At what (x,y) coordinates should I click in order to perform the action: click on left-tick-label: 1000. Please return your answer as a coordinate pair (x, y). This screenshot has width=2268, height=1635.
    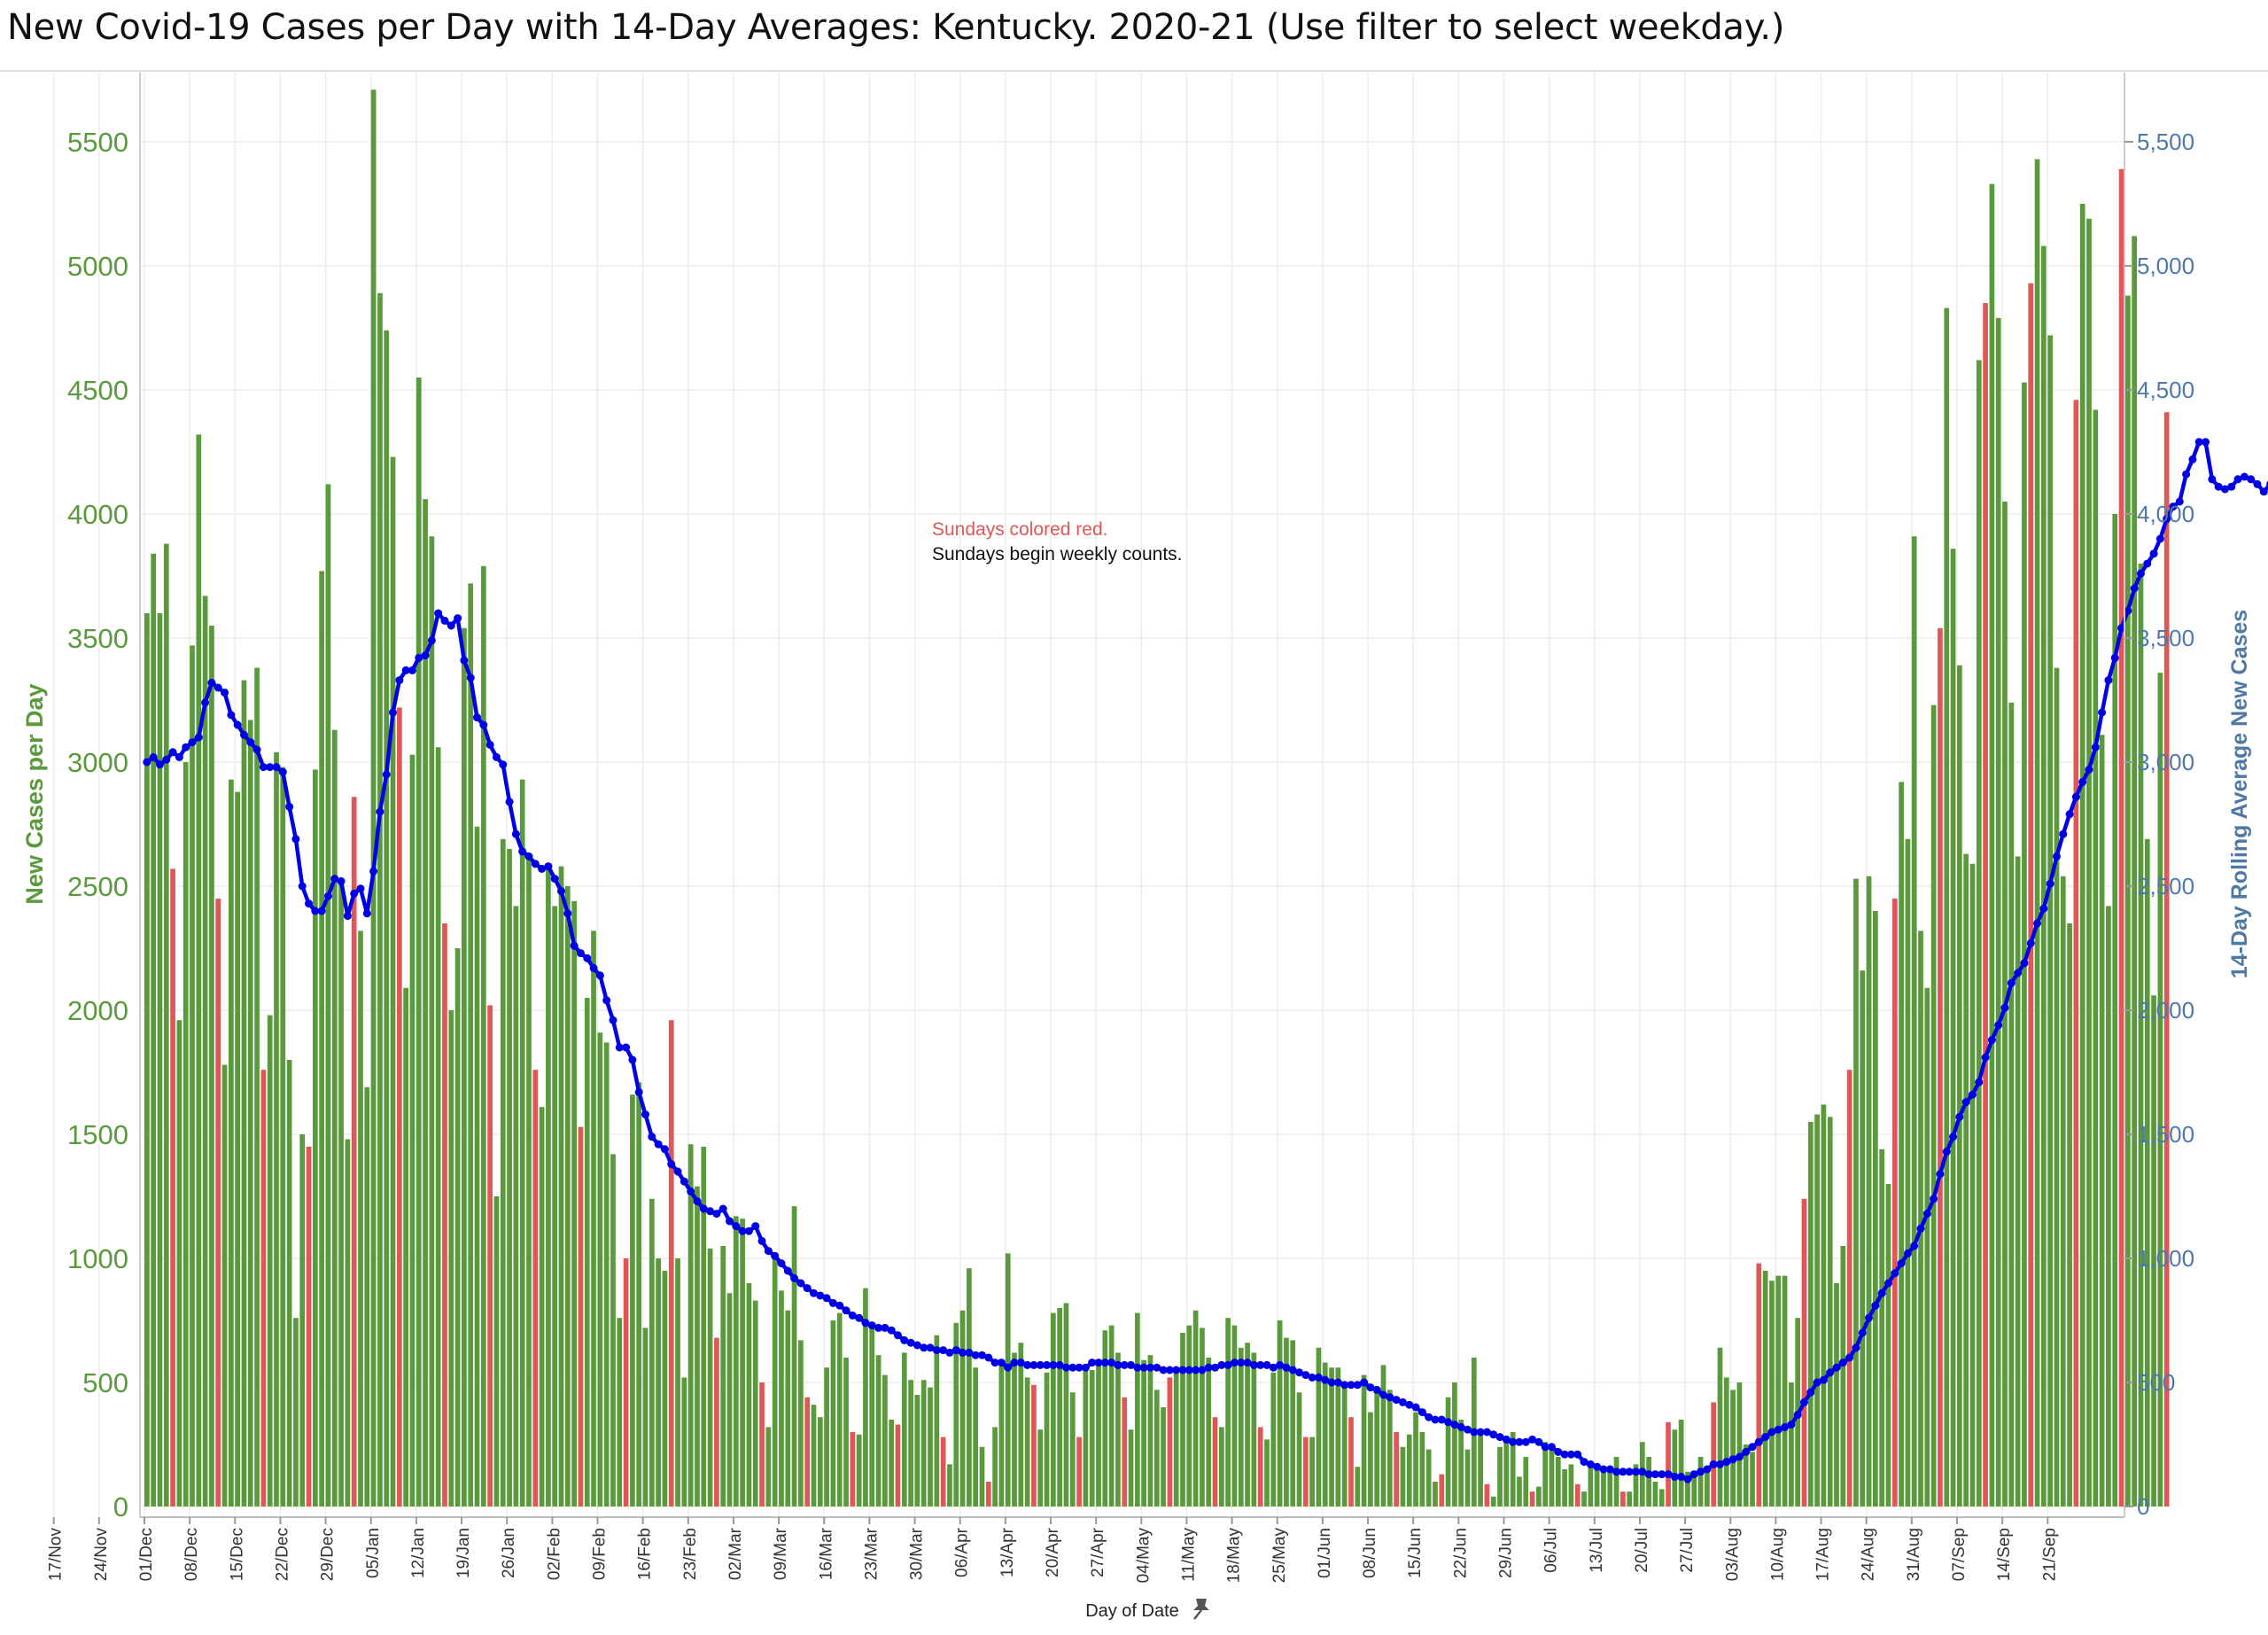
    Looking at the image, I should click on (97, 1258).